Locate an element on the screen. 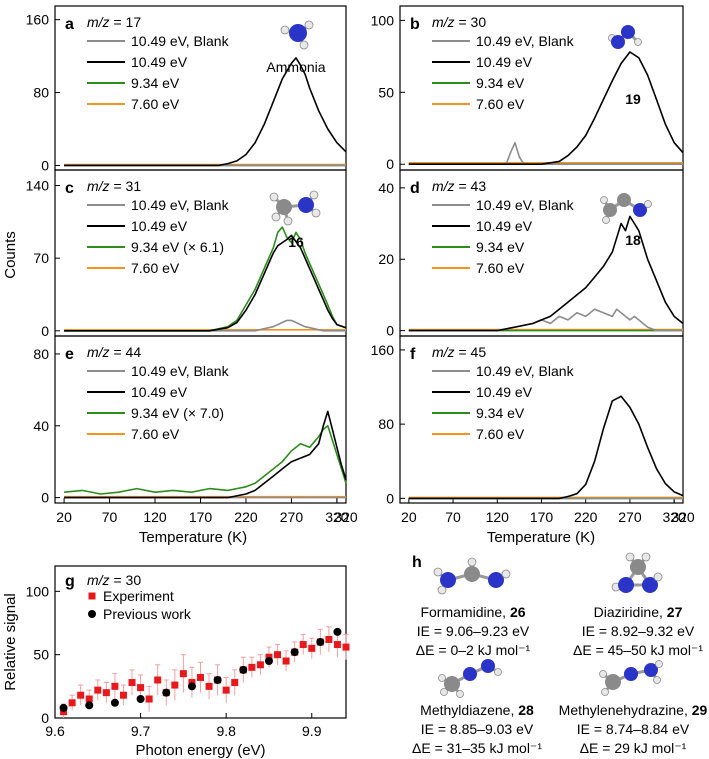  x-tick-label: 20 is located at coordinates (409, 517).